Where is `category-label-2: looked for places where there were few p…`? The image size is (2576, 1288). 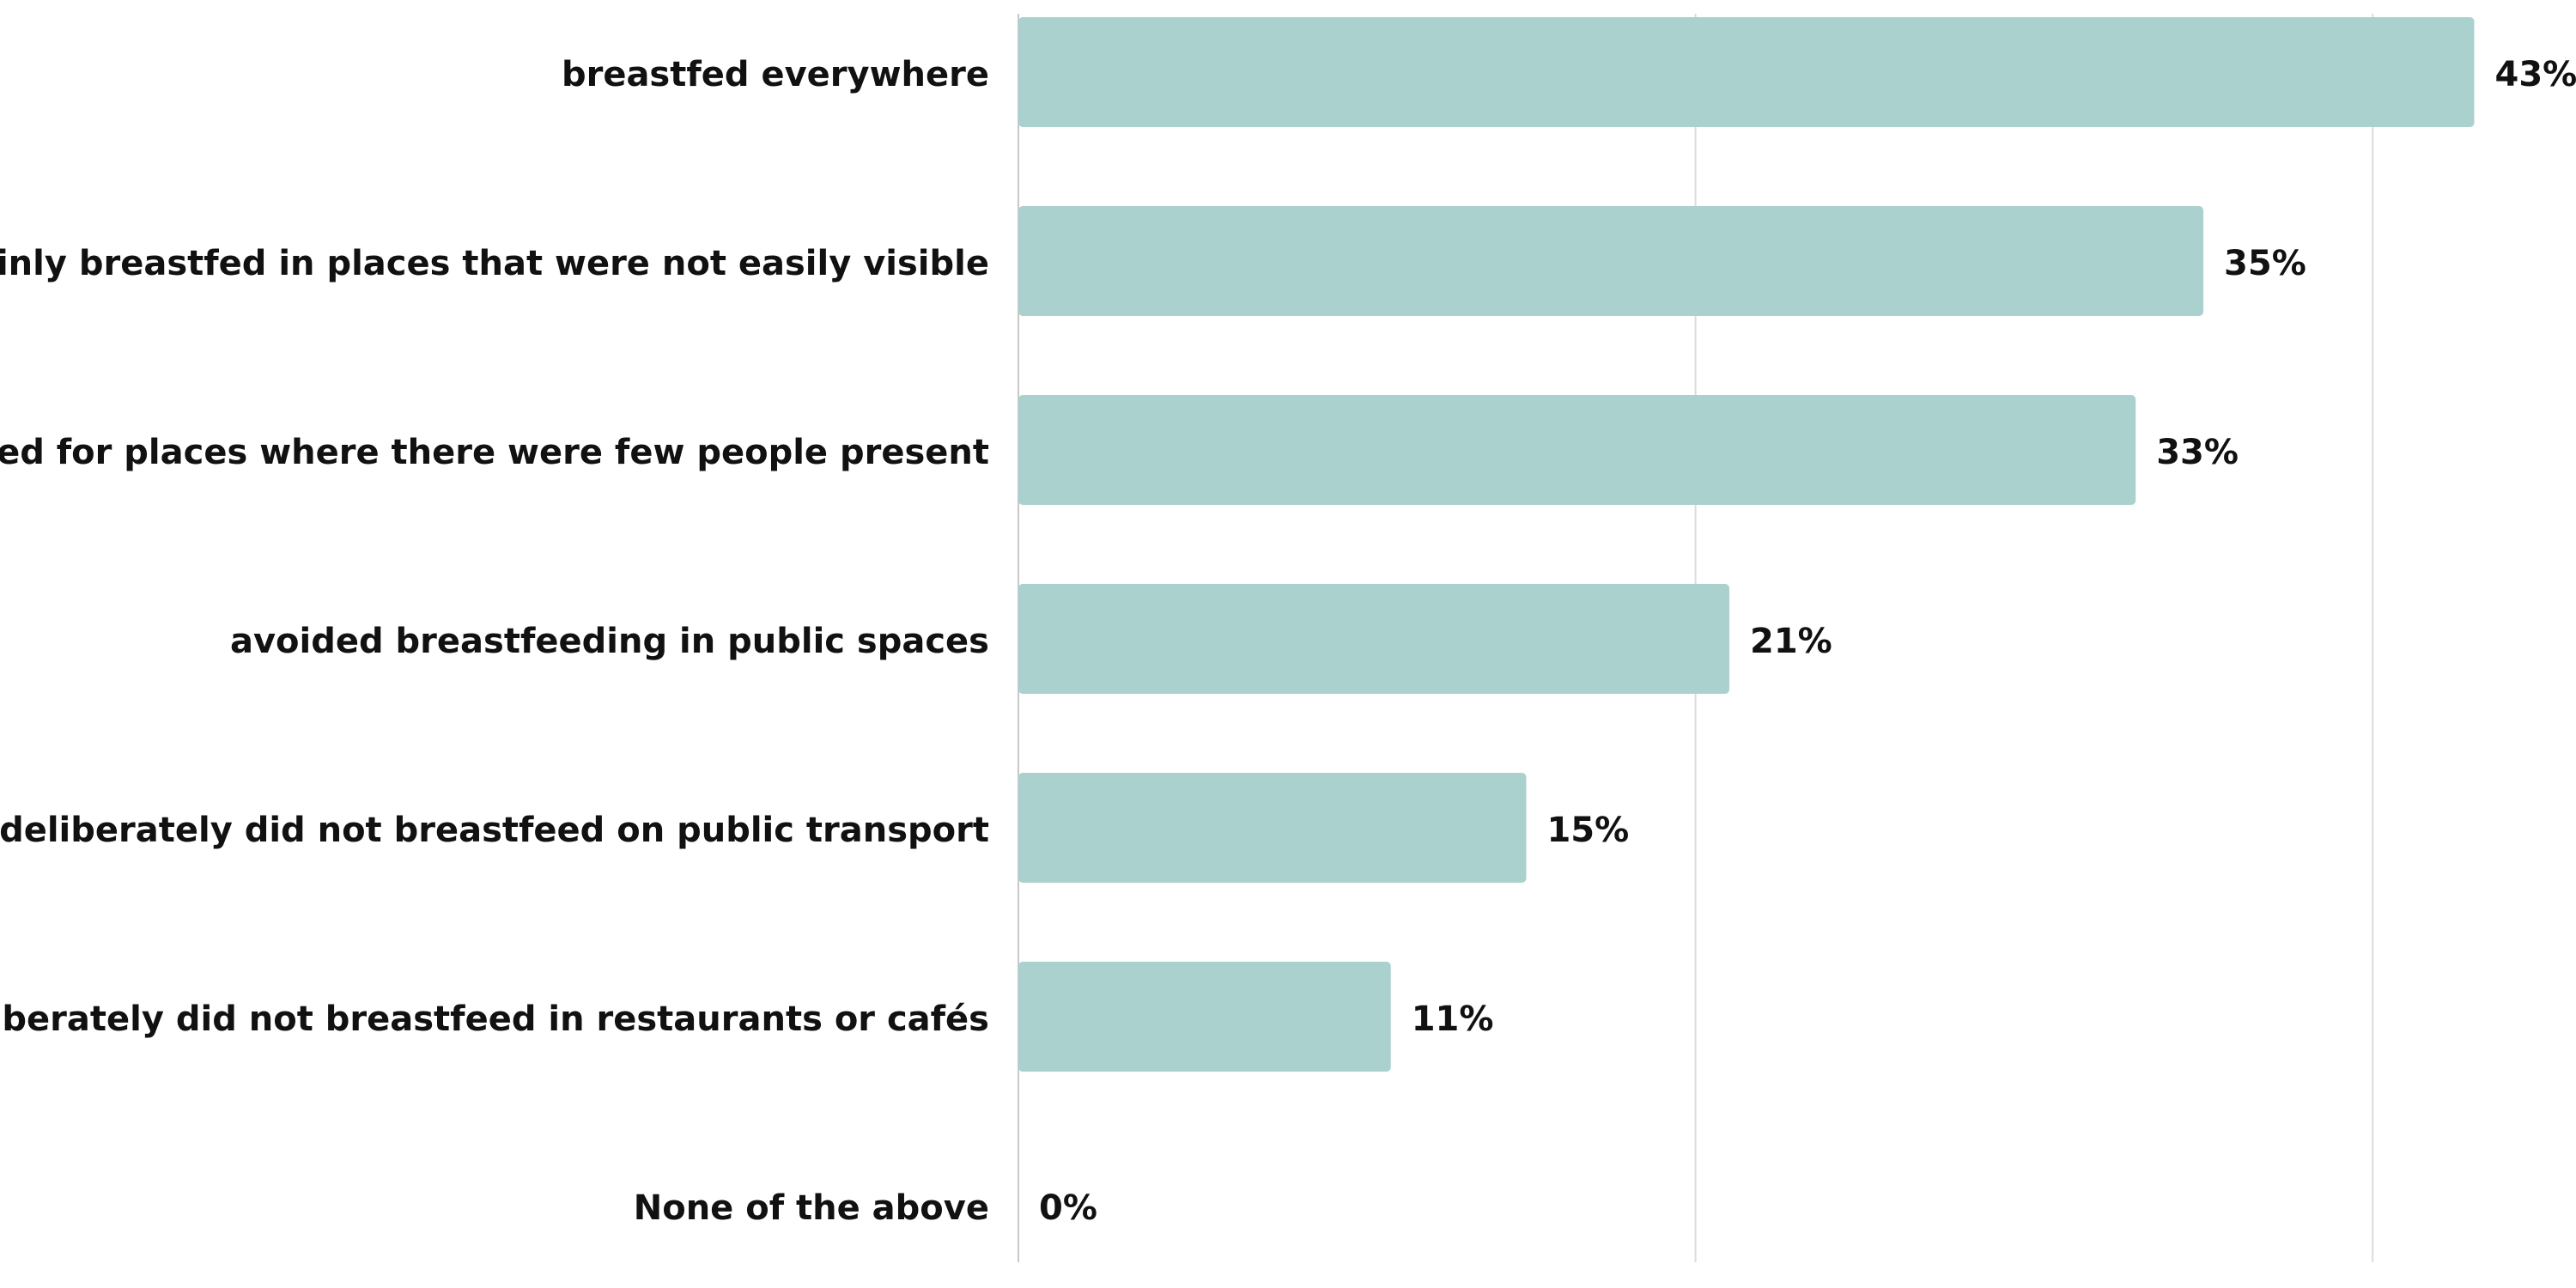 category-label-2: looked for places where there were few p… is located at coordinates (494, 452).